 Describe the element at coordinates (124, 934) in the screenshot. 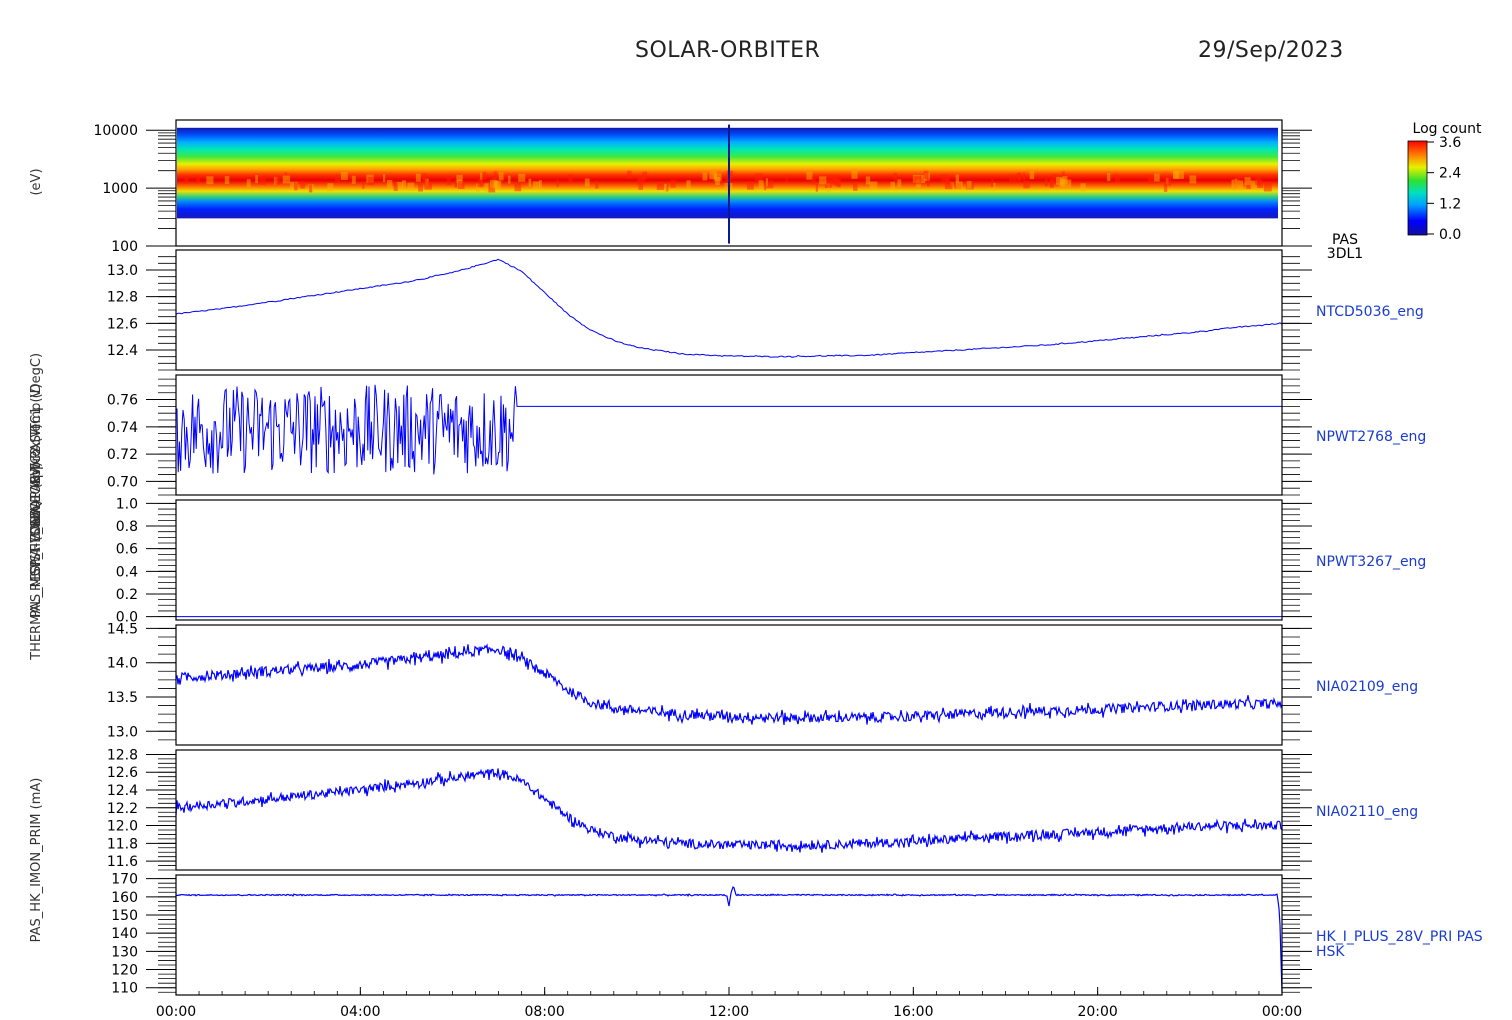

I see `ytick-label: 140` at that location.